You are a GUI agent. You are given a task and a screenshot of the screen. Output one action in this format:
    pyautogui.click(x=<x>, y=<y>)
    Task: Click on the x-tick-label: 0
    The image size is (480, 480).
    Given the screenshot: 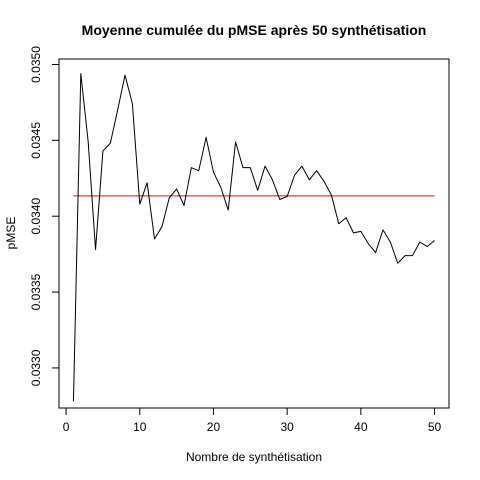 What is the action you would take?
    pyautogui.click(x=66, y=427)
    